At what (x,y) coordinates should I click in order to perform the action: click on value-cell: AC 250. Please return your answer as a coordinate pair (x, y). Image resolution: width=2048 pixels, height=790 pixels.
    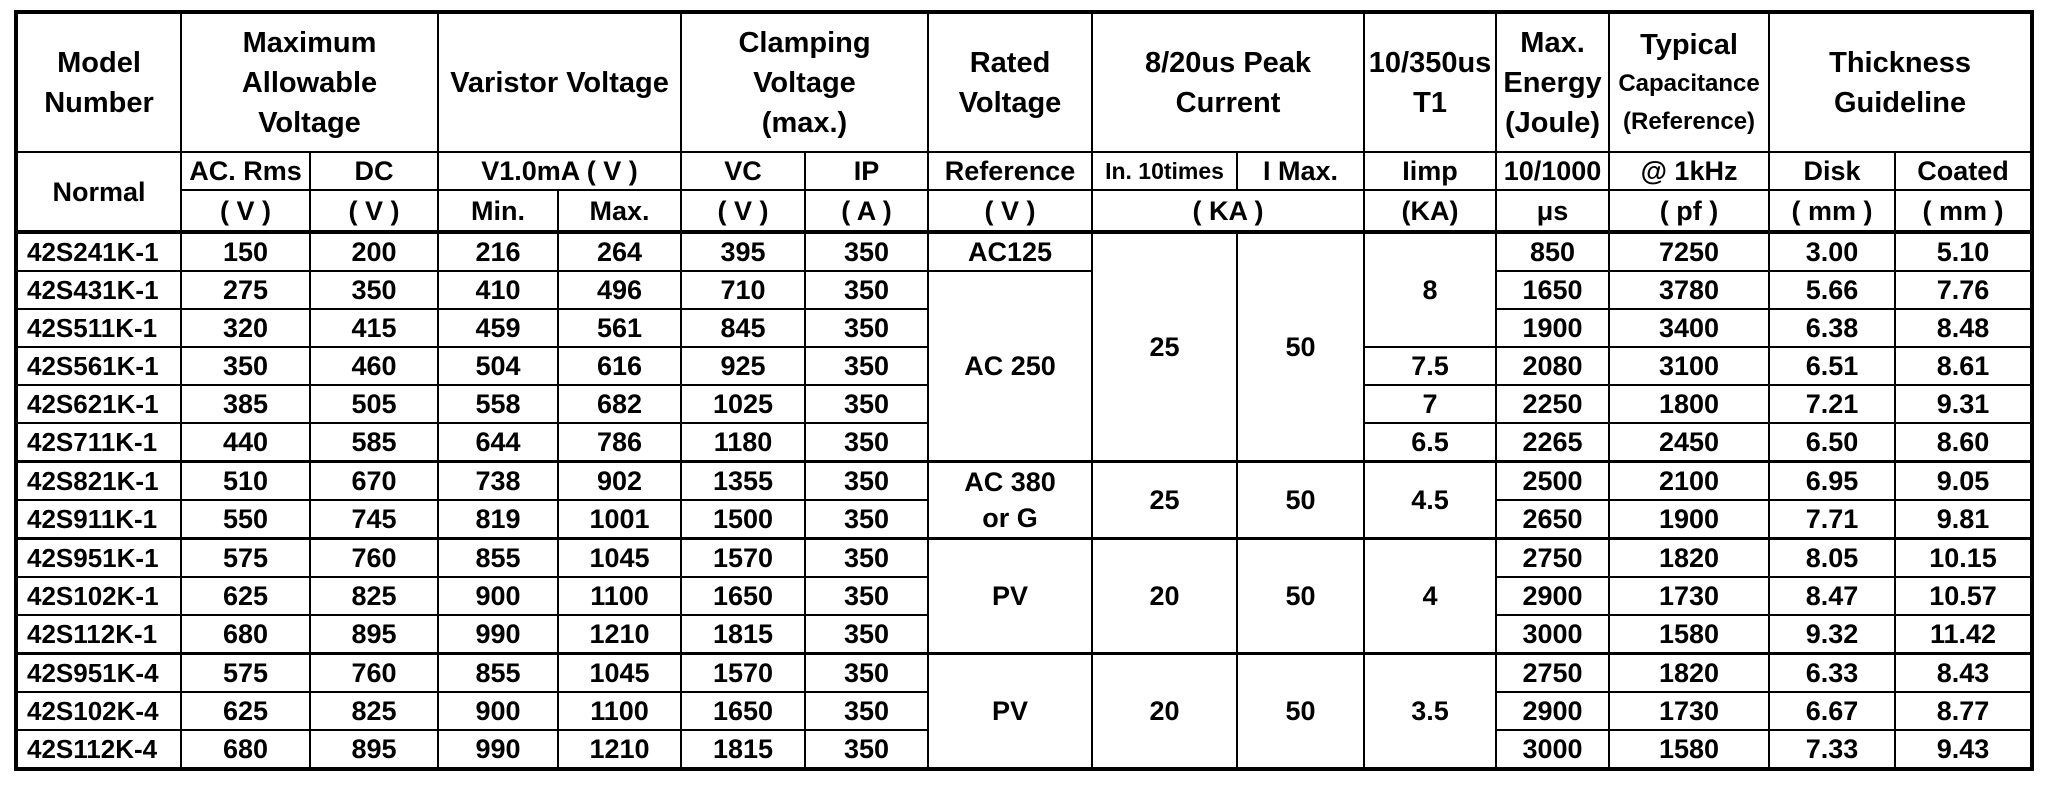
    Looking at the image, I should click on (1010, 366).